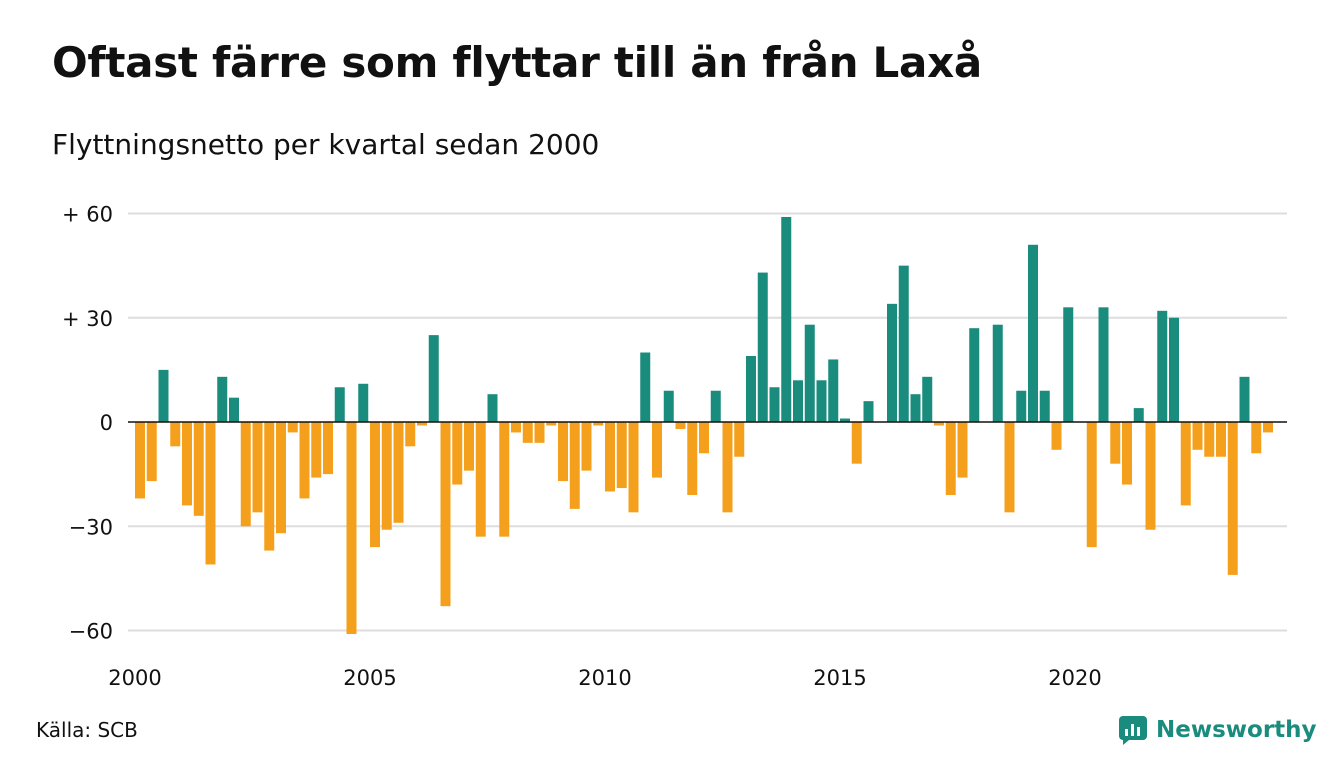  What do you see at coordinates (106, 423) in the screenshot?
I see `y-tick-label: 0` at bounding box center [106, 423].